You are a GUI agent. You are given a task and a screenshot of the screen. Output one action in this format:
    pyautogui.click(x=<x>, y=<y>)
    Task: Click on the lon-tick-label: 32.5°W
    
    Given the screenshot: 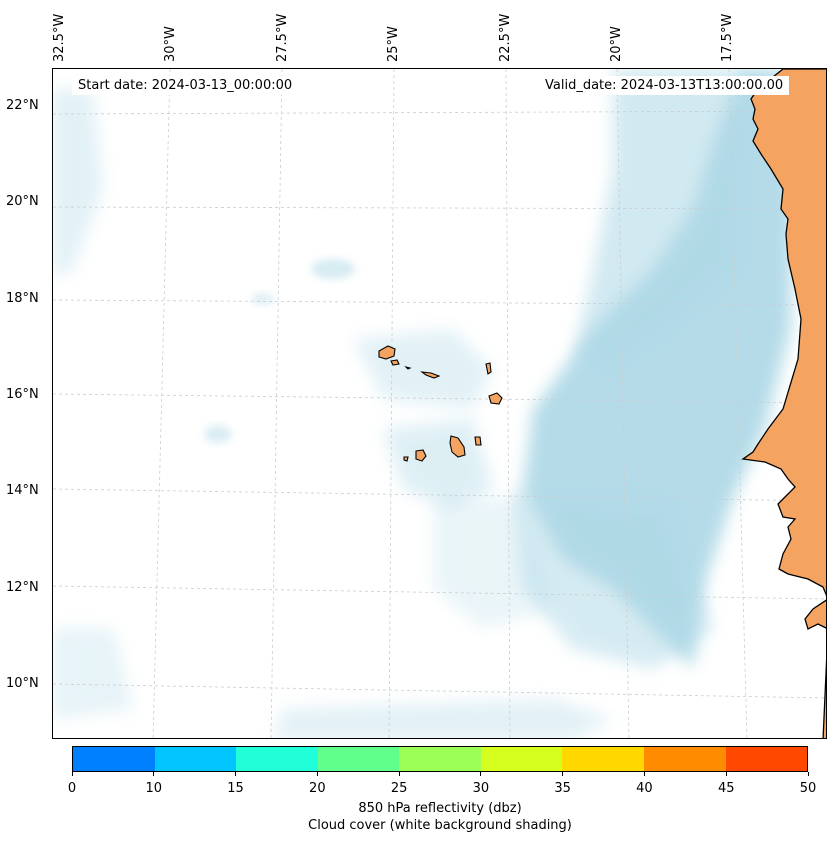 What is the action you would take?
    pyautogui.click(x=59, y=37)
    